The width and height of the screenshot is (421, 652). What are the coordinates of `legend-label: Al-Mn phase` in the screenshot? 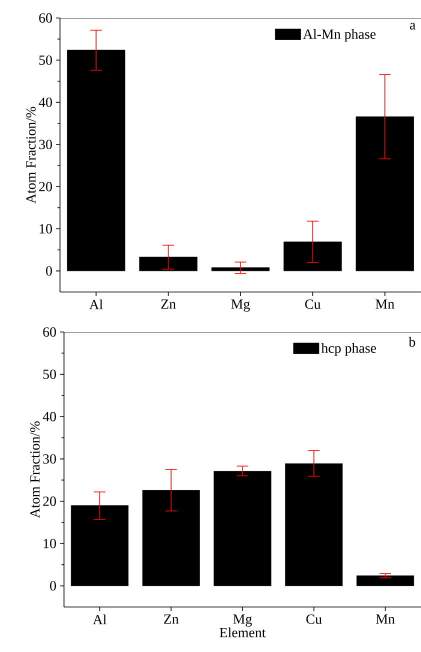 It's located at (339, 35).